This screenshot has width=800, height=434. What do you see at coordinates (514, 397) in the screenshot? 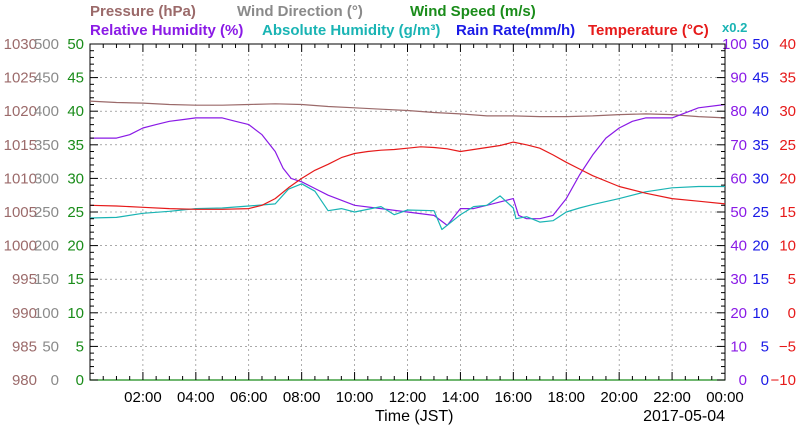
I see `x-tick-label: 16:00` at bounding box center [514, 397].